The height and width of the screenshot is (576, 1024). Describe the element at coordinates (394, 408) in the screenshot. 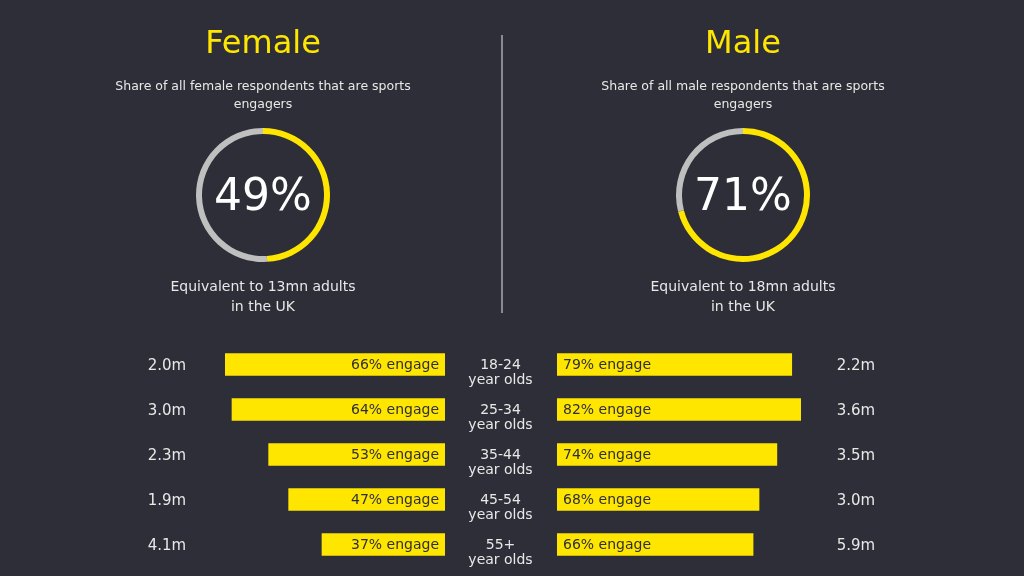

I see `data-label: 64% engage` at that location.